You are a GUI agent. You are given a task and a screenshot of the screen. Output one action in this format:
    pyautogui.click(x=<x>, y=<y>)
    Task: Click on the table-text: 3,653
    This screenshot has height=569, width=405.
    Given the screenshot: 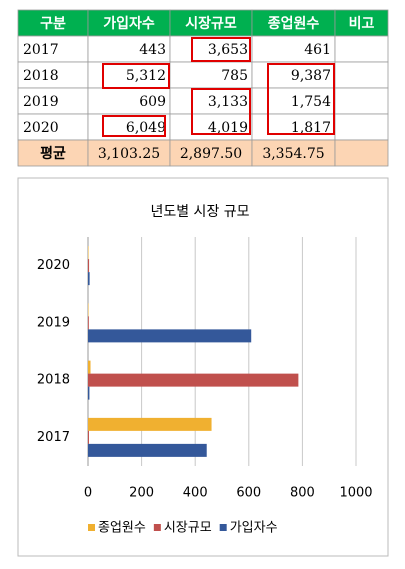 What is the action you would take?
    pyautogui.click(x=228, y=50)
    